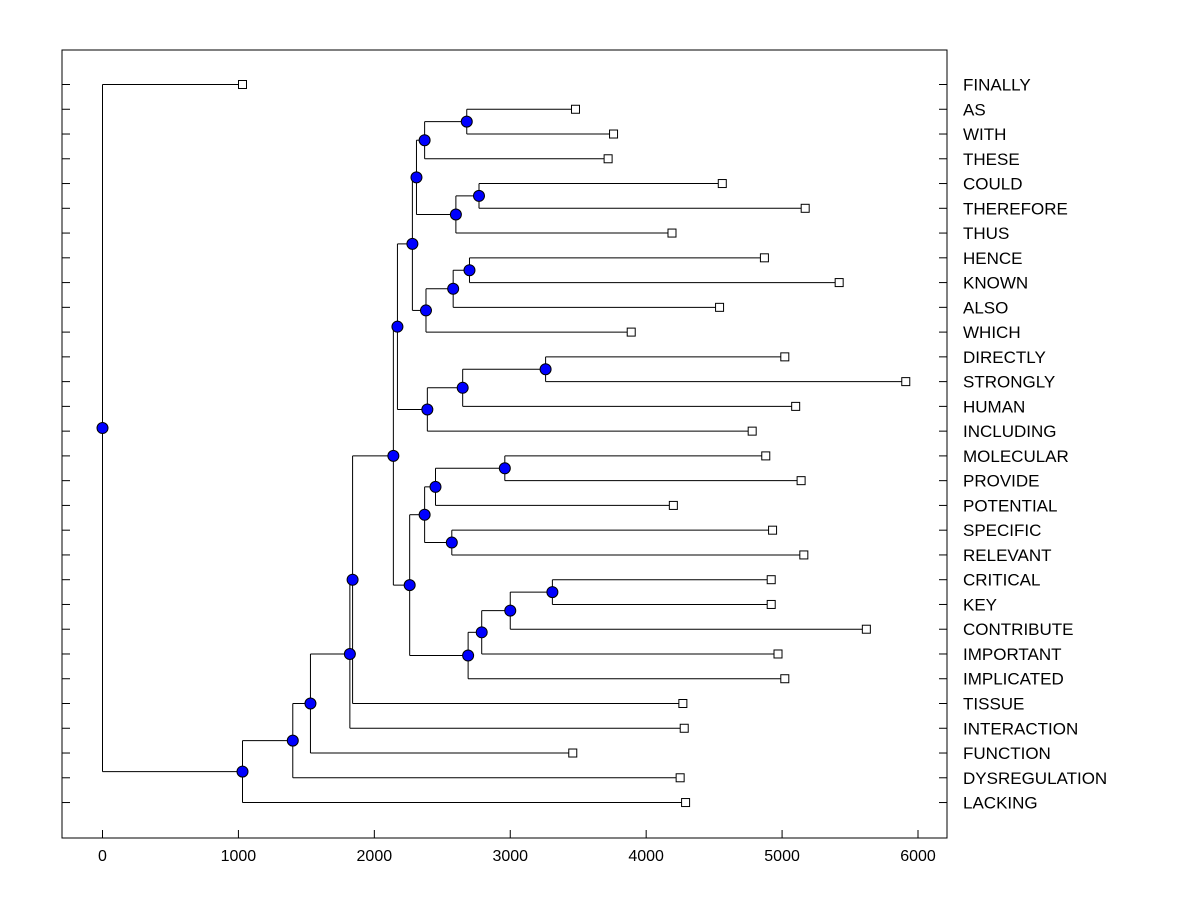 The height and width of the screenshot is (900, 1200). What do you see at coordinates (984, 134) in the screenshot?
I see `leaf-label: WITH` at bounding box center [984, 134].